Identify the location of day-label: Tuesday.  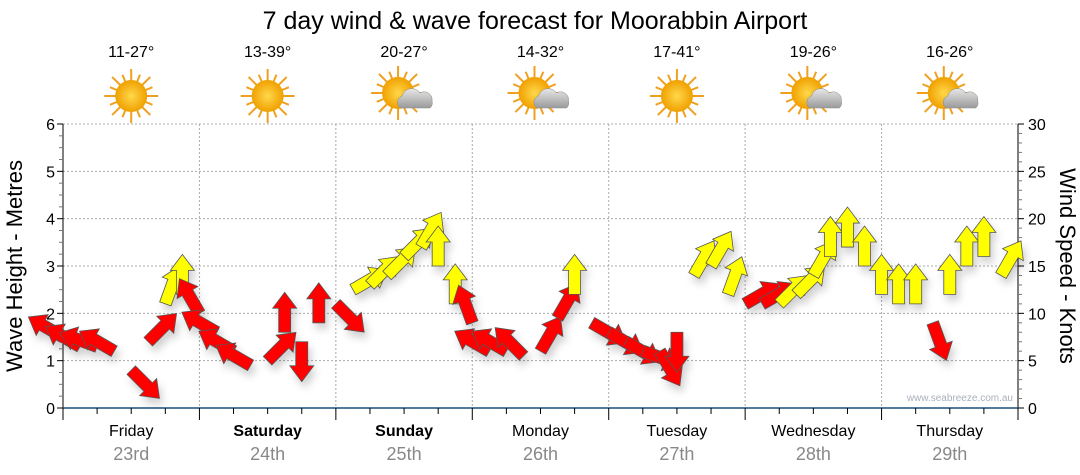
(677, 431).